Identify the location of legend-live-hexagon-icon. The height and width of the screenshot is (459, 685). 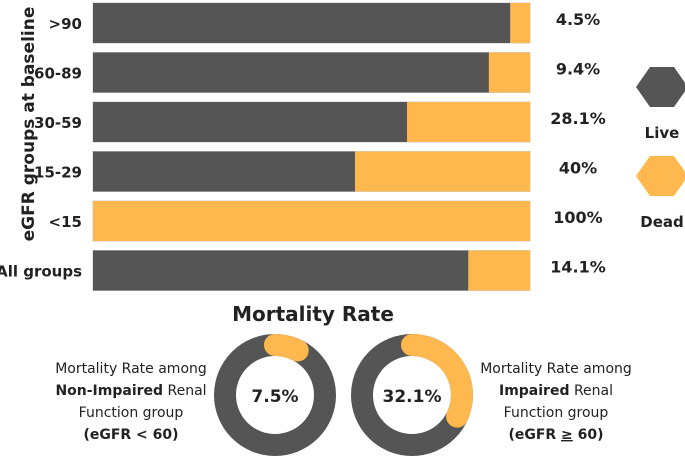
(660, 87).